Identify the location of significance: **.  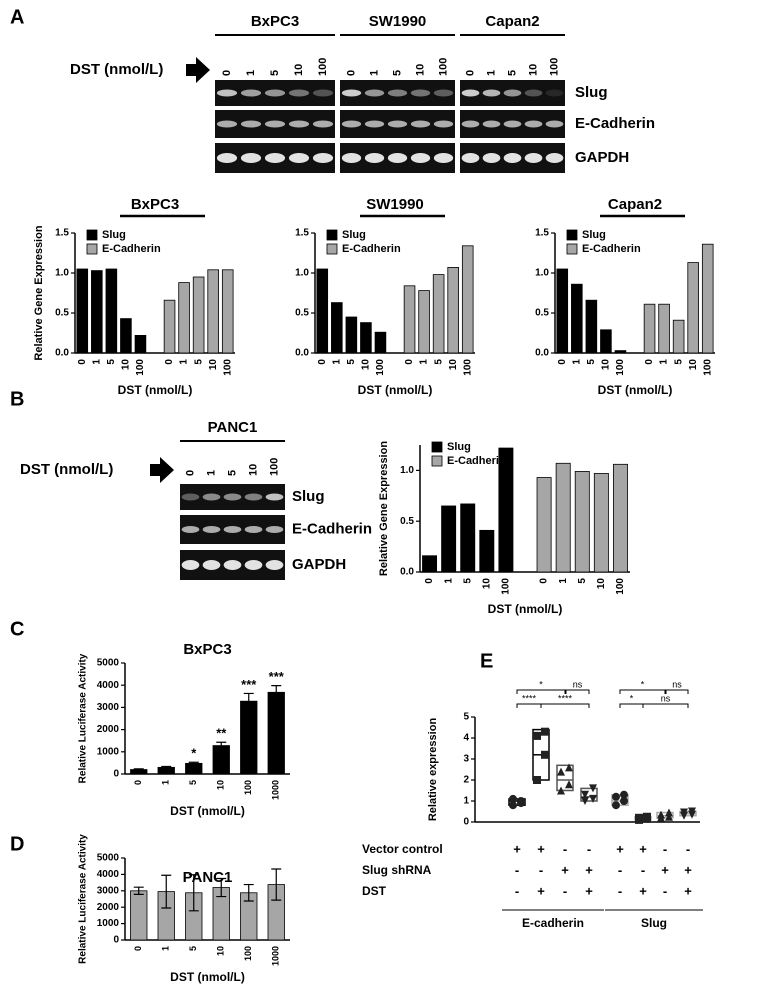
(221, 733).